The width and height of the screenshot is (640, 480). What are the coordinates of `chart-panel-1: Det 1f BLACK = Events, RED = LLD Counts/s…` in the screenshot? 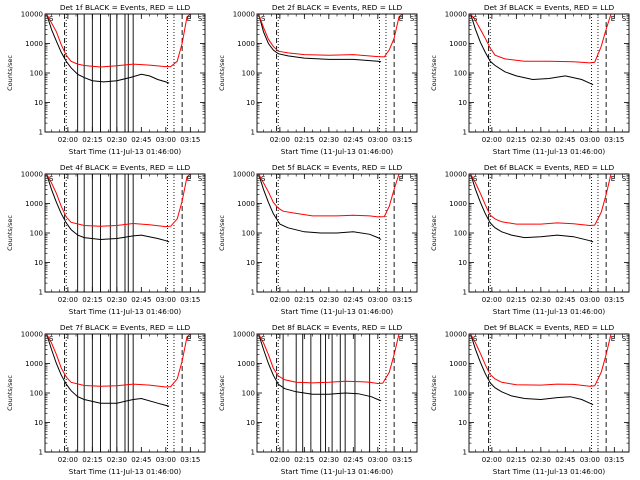 It's located at (106, 79).